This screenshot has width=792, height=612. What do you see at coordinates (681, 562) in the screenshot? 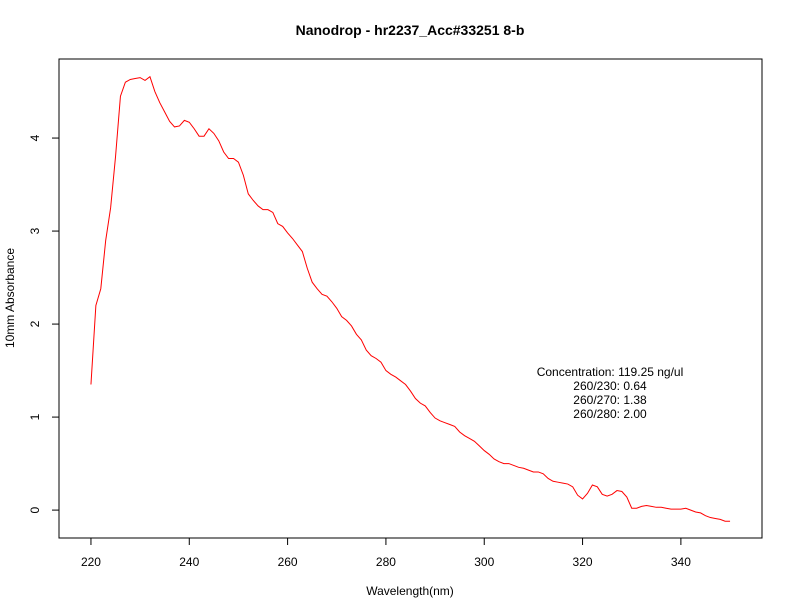
I see `x-tick-label: 340` at bounding box center [681, 562].